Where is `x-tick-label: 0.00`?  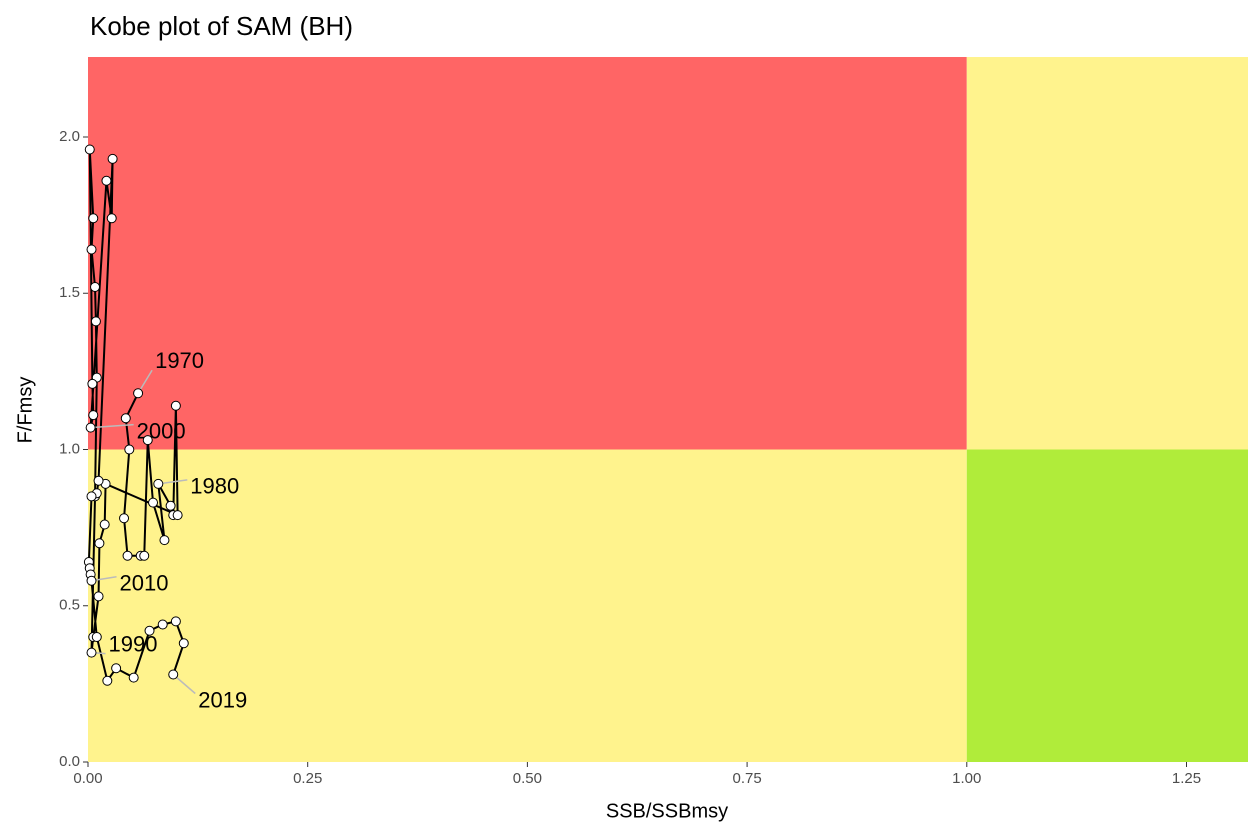 x-tick-label: 0.00 is located at coordinates (87, 778).